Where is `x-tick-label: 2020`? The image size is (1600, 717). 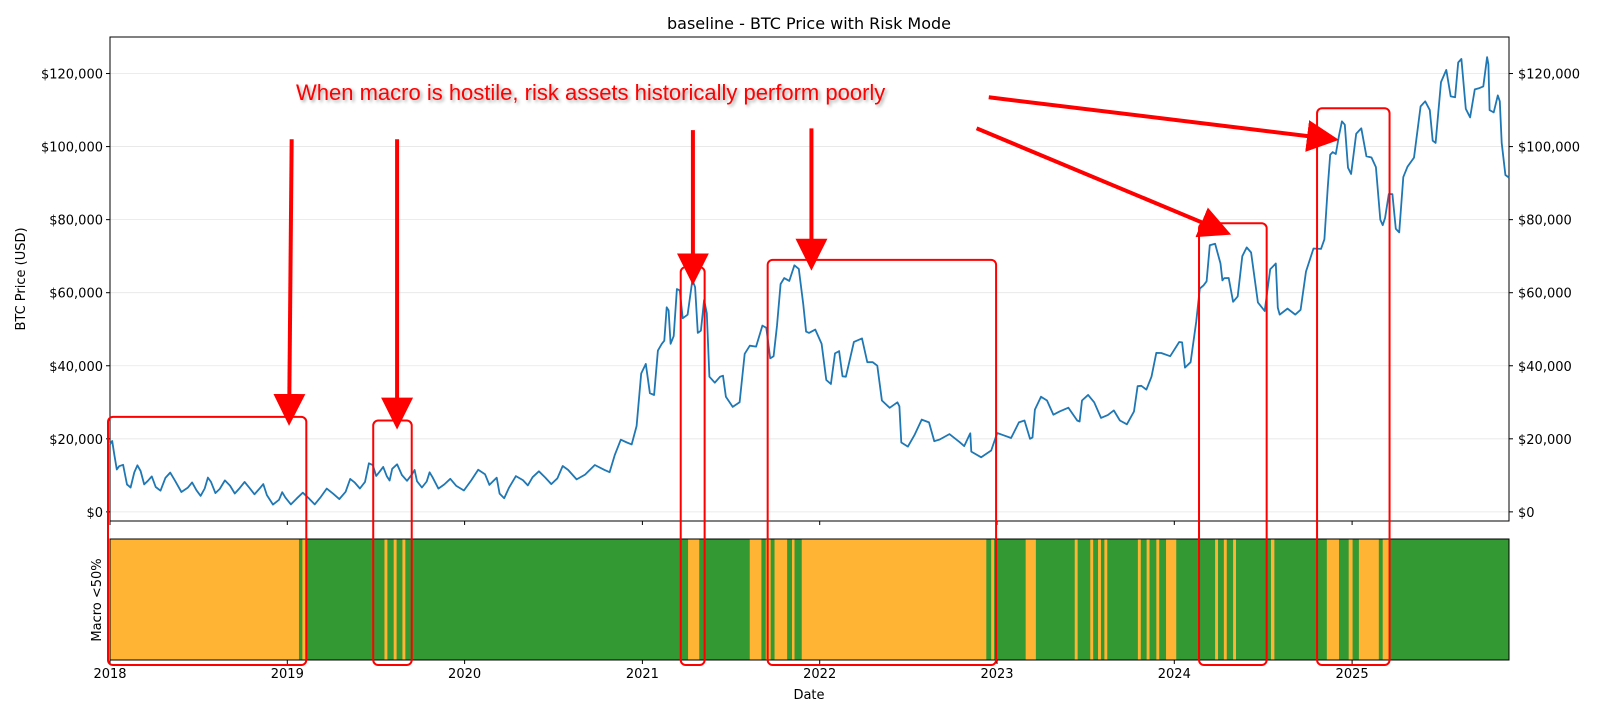
x-tick-label: 2020 is located at coordinates (464, 674).